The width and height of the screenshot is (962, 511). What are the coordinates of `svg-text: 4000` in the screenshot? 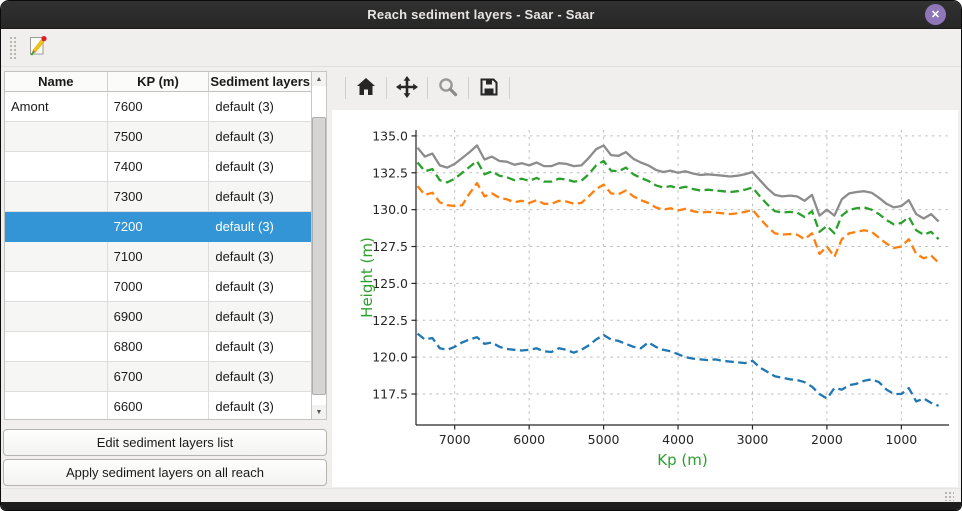 It's located at (678, 439).